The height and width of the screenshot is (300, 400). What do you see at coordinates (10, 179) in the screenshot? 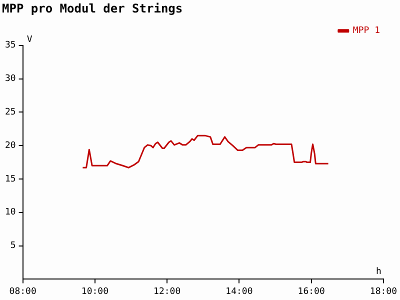
I see `y-tick-label: 15` at bounding box center [10, 179].